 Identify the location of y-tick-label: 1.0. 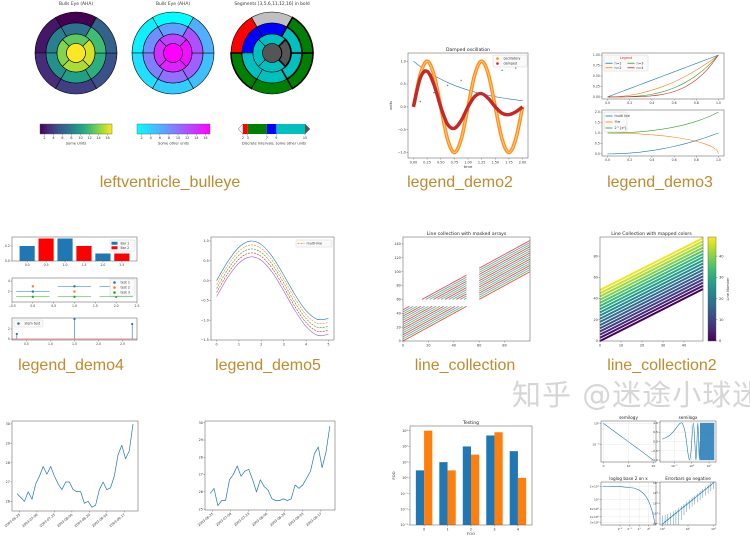
(655, 423).